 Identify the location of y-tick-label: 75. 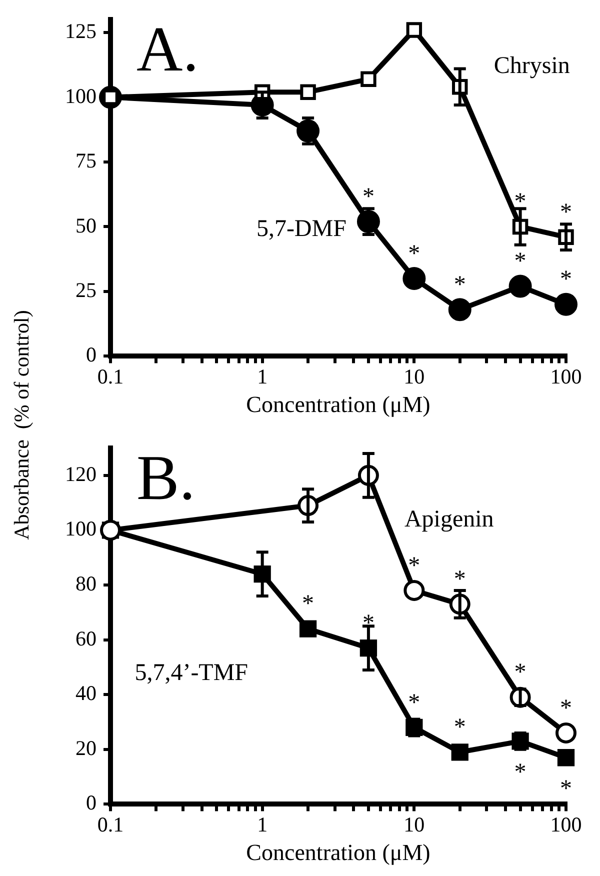
(86, 160).